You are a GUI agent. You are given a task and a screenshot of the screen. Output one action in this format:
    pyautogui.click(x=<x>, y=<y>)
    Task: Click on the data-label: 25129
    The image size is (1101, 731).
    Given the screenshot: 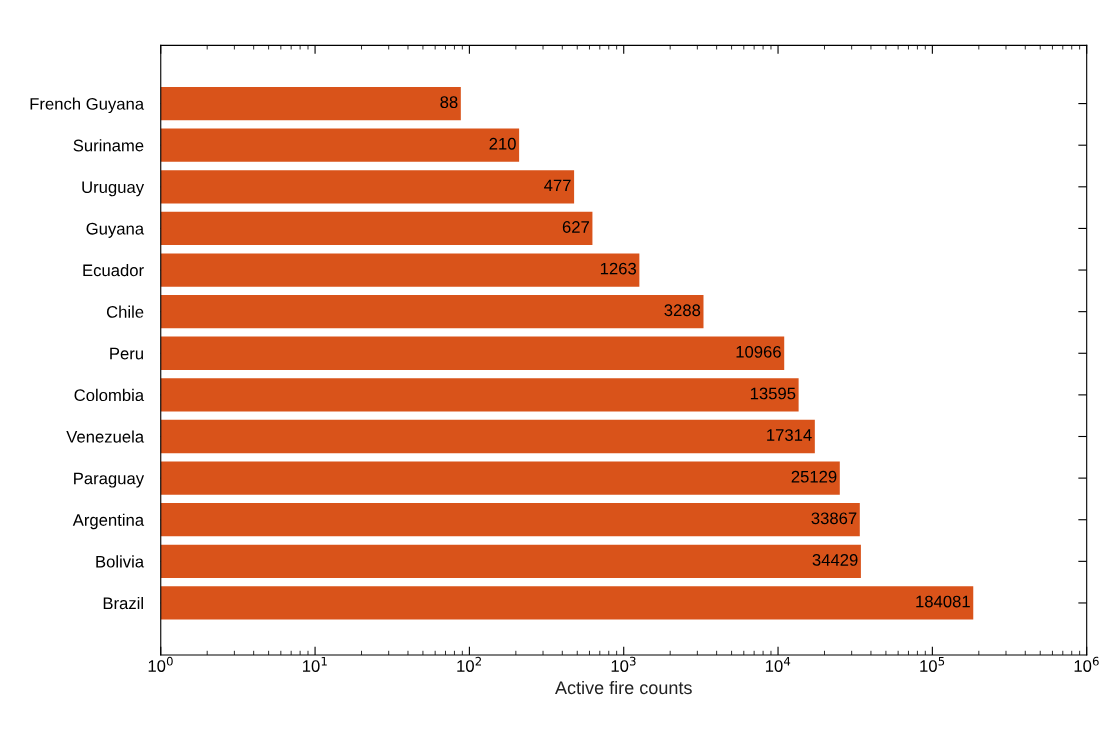 What is the action you would take?
    pyautogui.click(x=814, y=476)
    